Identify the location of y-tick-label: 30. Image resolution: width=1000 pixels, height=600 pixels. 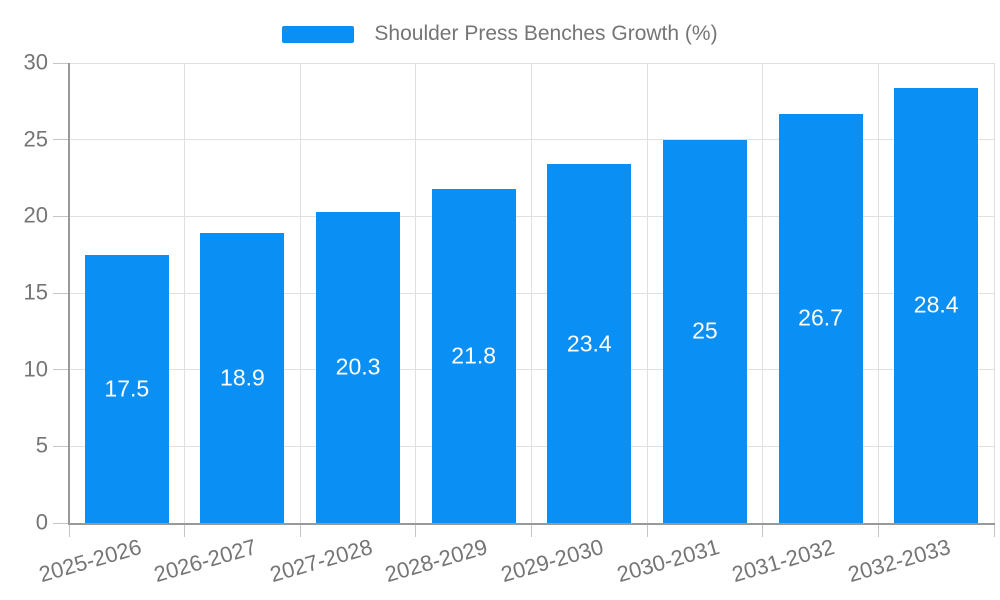
(35, 62).